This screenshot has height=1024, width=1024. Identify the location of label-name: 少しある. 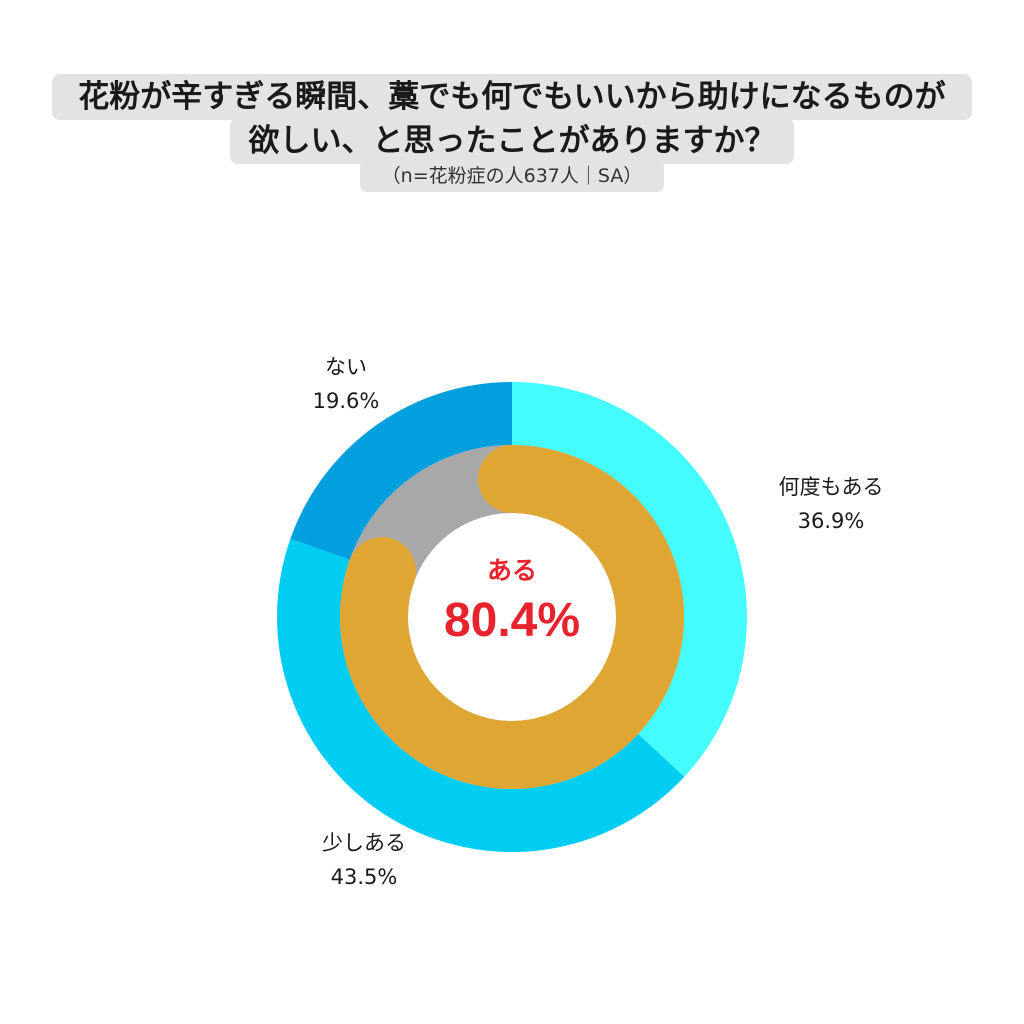
(364, 843).